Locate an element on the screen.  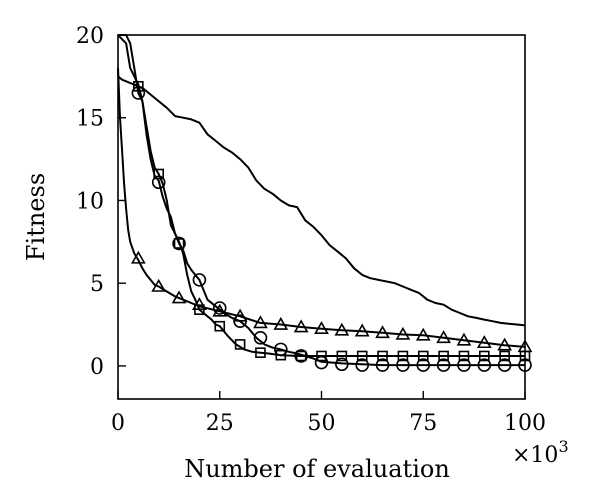
y-tick-label-0: 0 is located at coordinates (97, 367).